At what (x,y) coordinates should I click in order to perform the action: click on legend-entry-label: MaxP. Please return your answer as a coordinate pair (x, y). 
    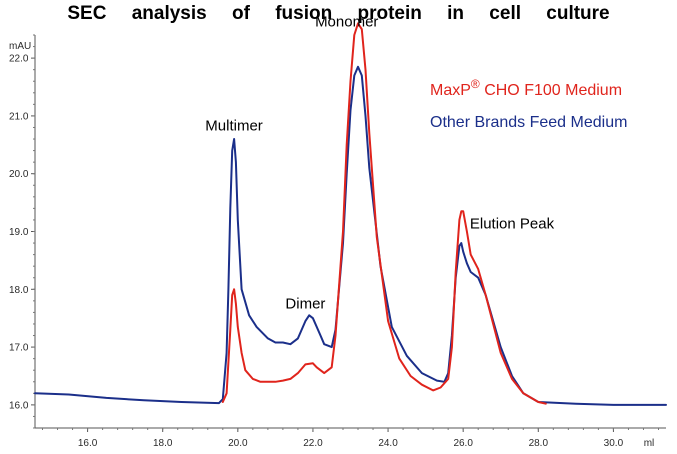
    Looking at the image, I should click on (450, 90).